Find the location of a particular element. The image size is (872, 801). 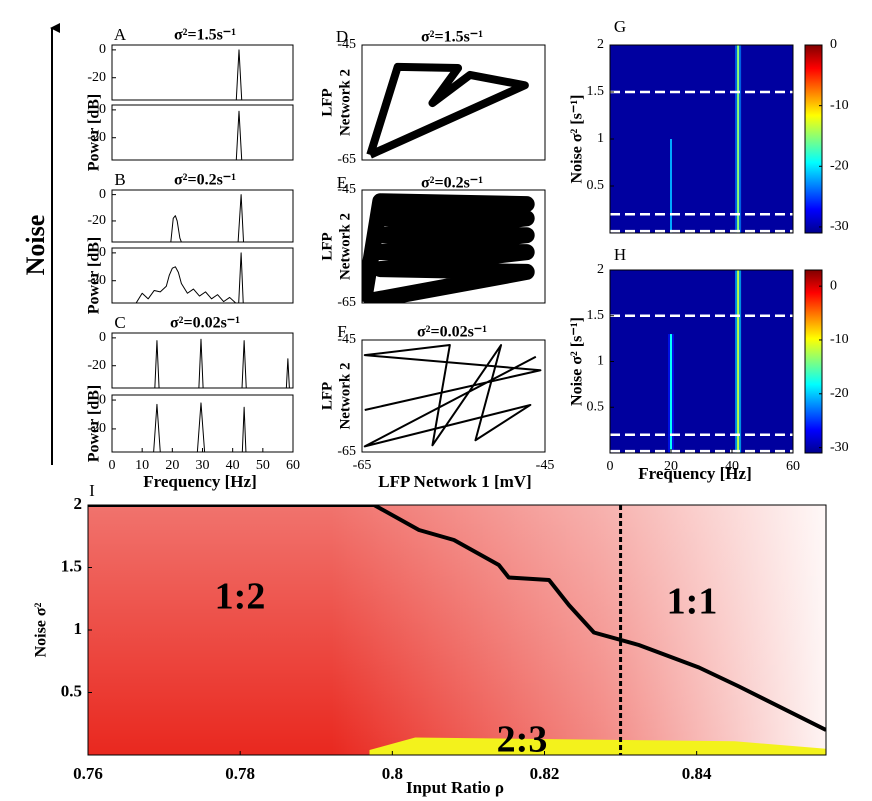

y-tick-label: 0.5 is located at coordinates (71, 690).